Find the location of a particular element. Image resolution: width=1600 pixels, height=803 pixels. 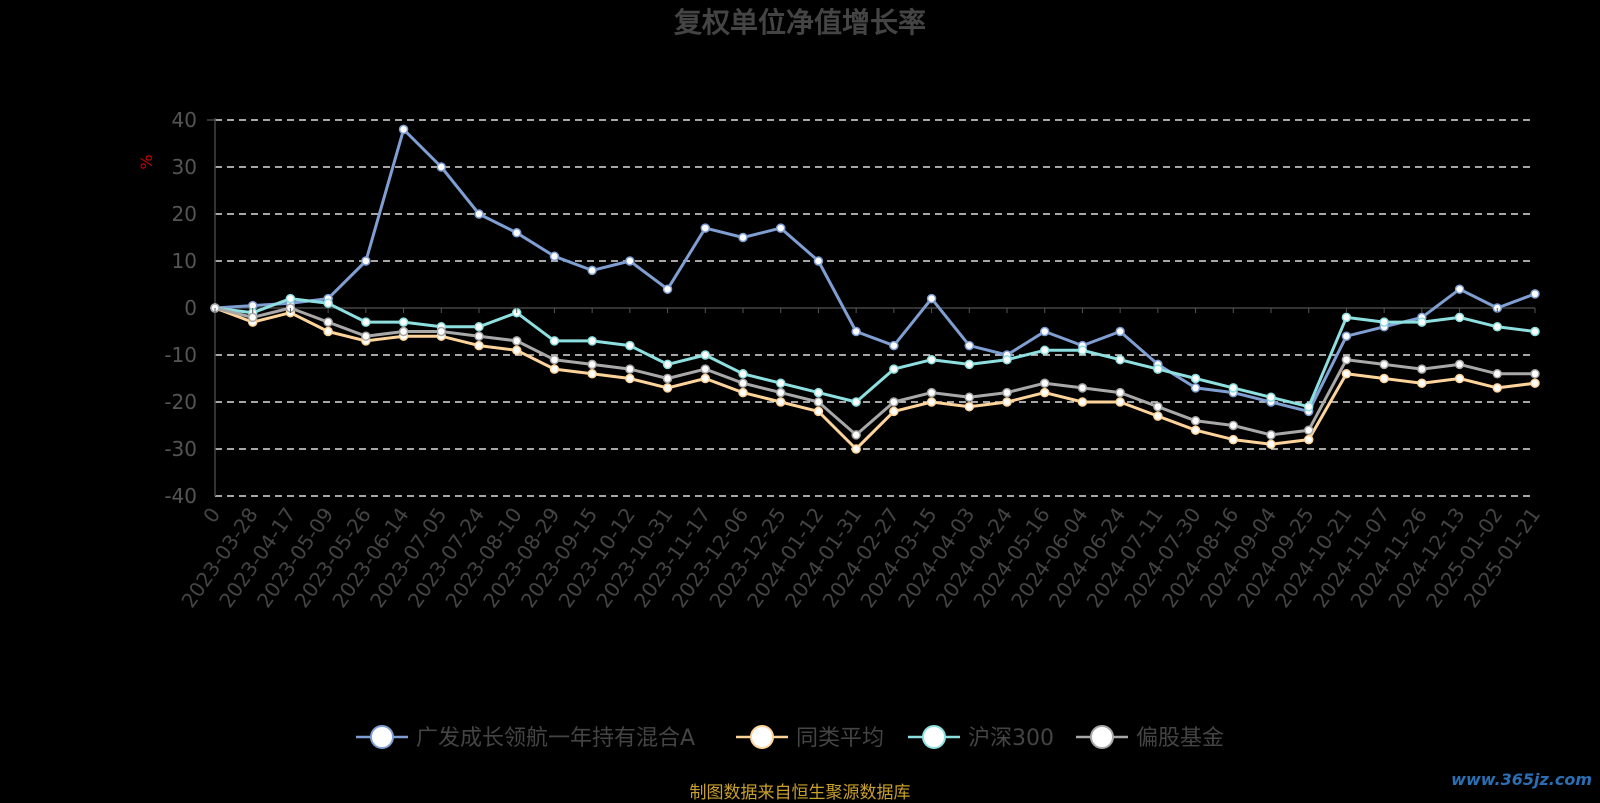

source-note: 制图数据来自恒生聚源数据库 is located at coordinates (800, 793).